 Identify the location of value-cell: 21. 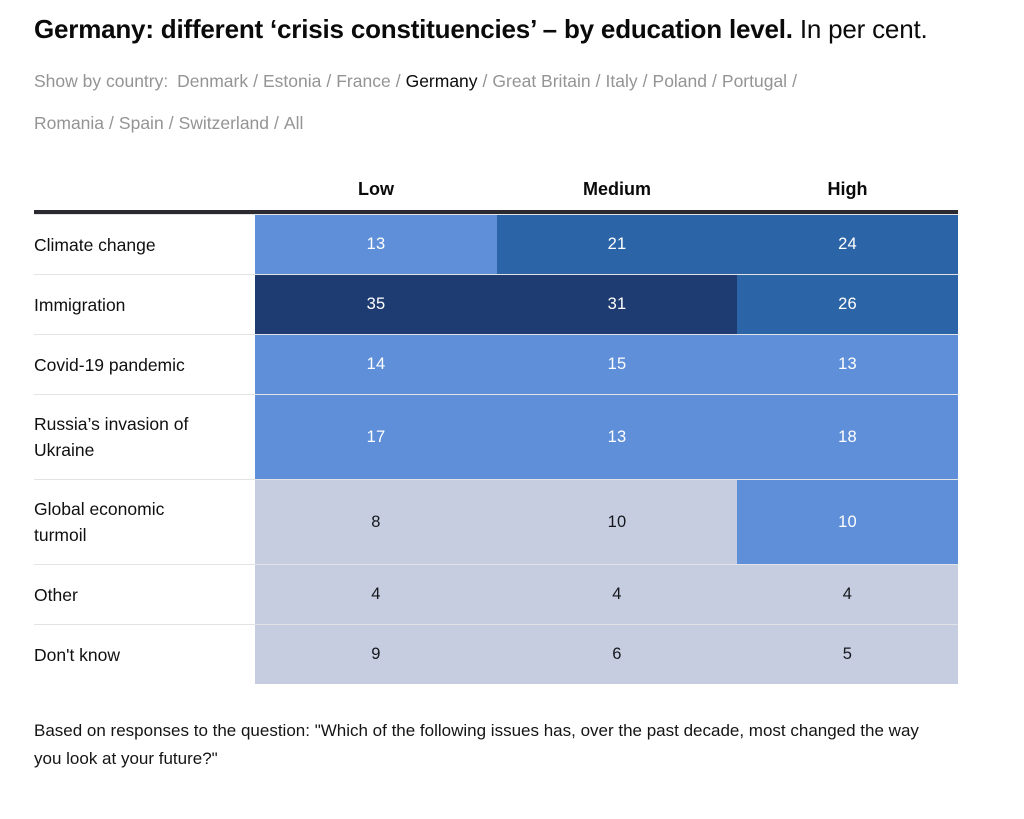
(617, 244).